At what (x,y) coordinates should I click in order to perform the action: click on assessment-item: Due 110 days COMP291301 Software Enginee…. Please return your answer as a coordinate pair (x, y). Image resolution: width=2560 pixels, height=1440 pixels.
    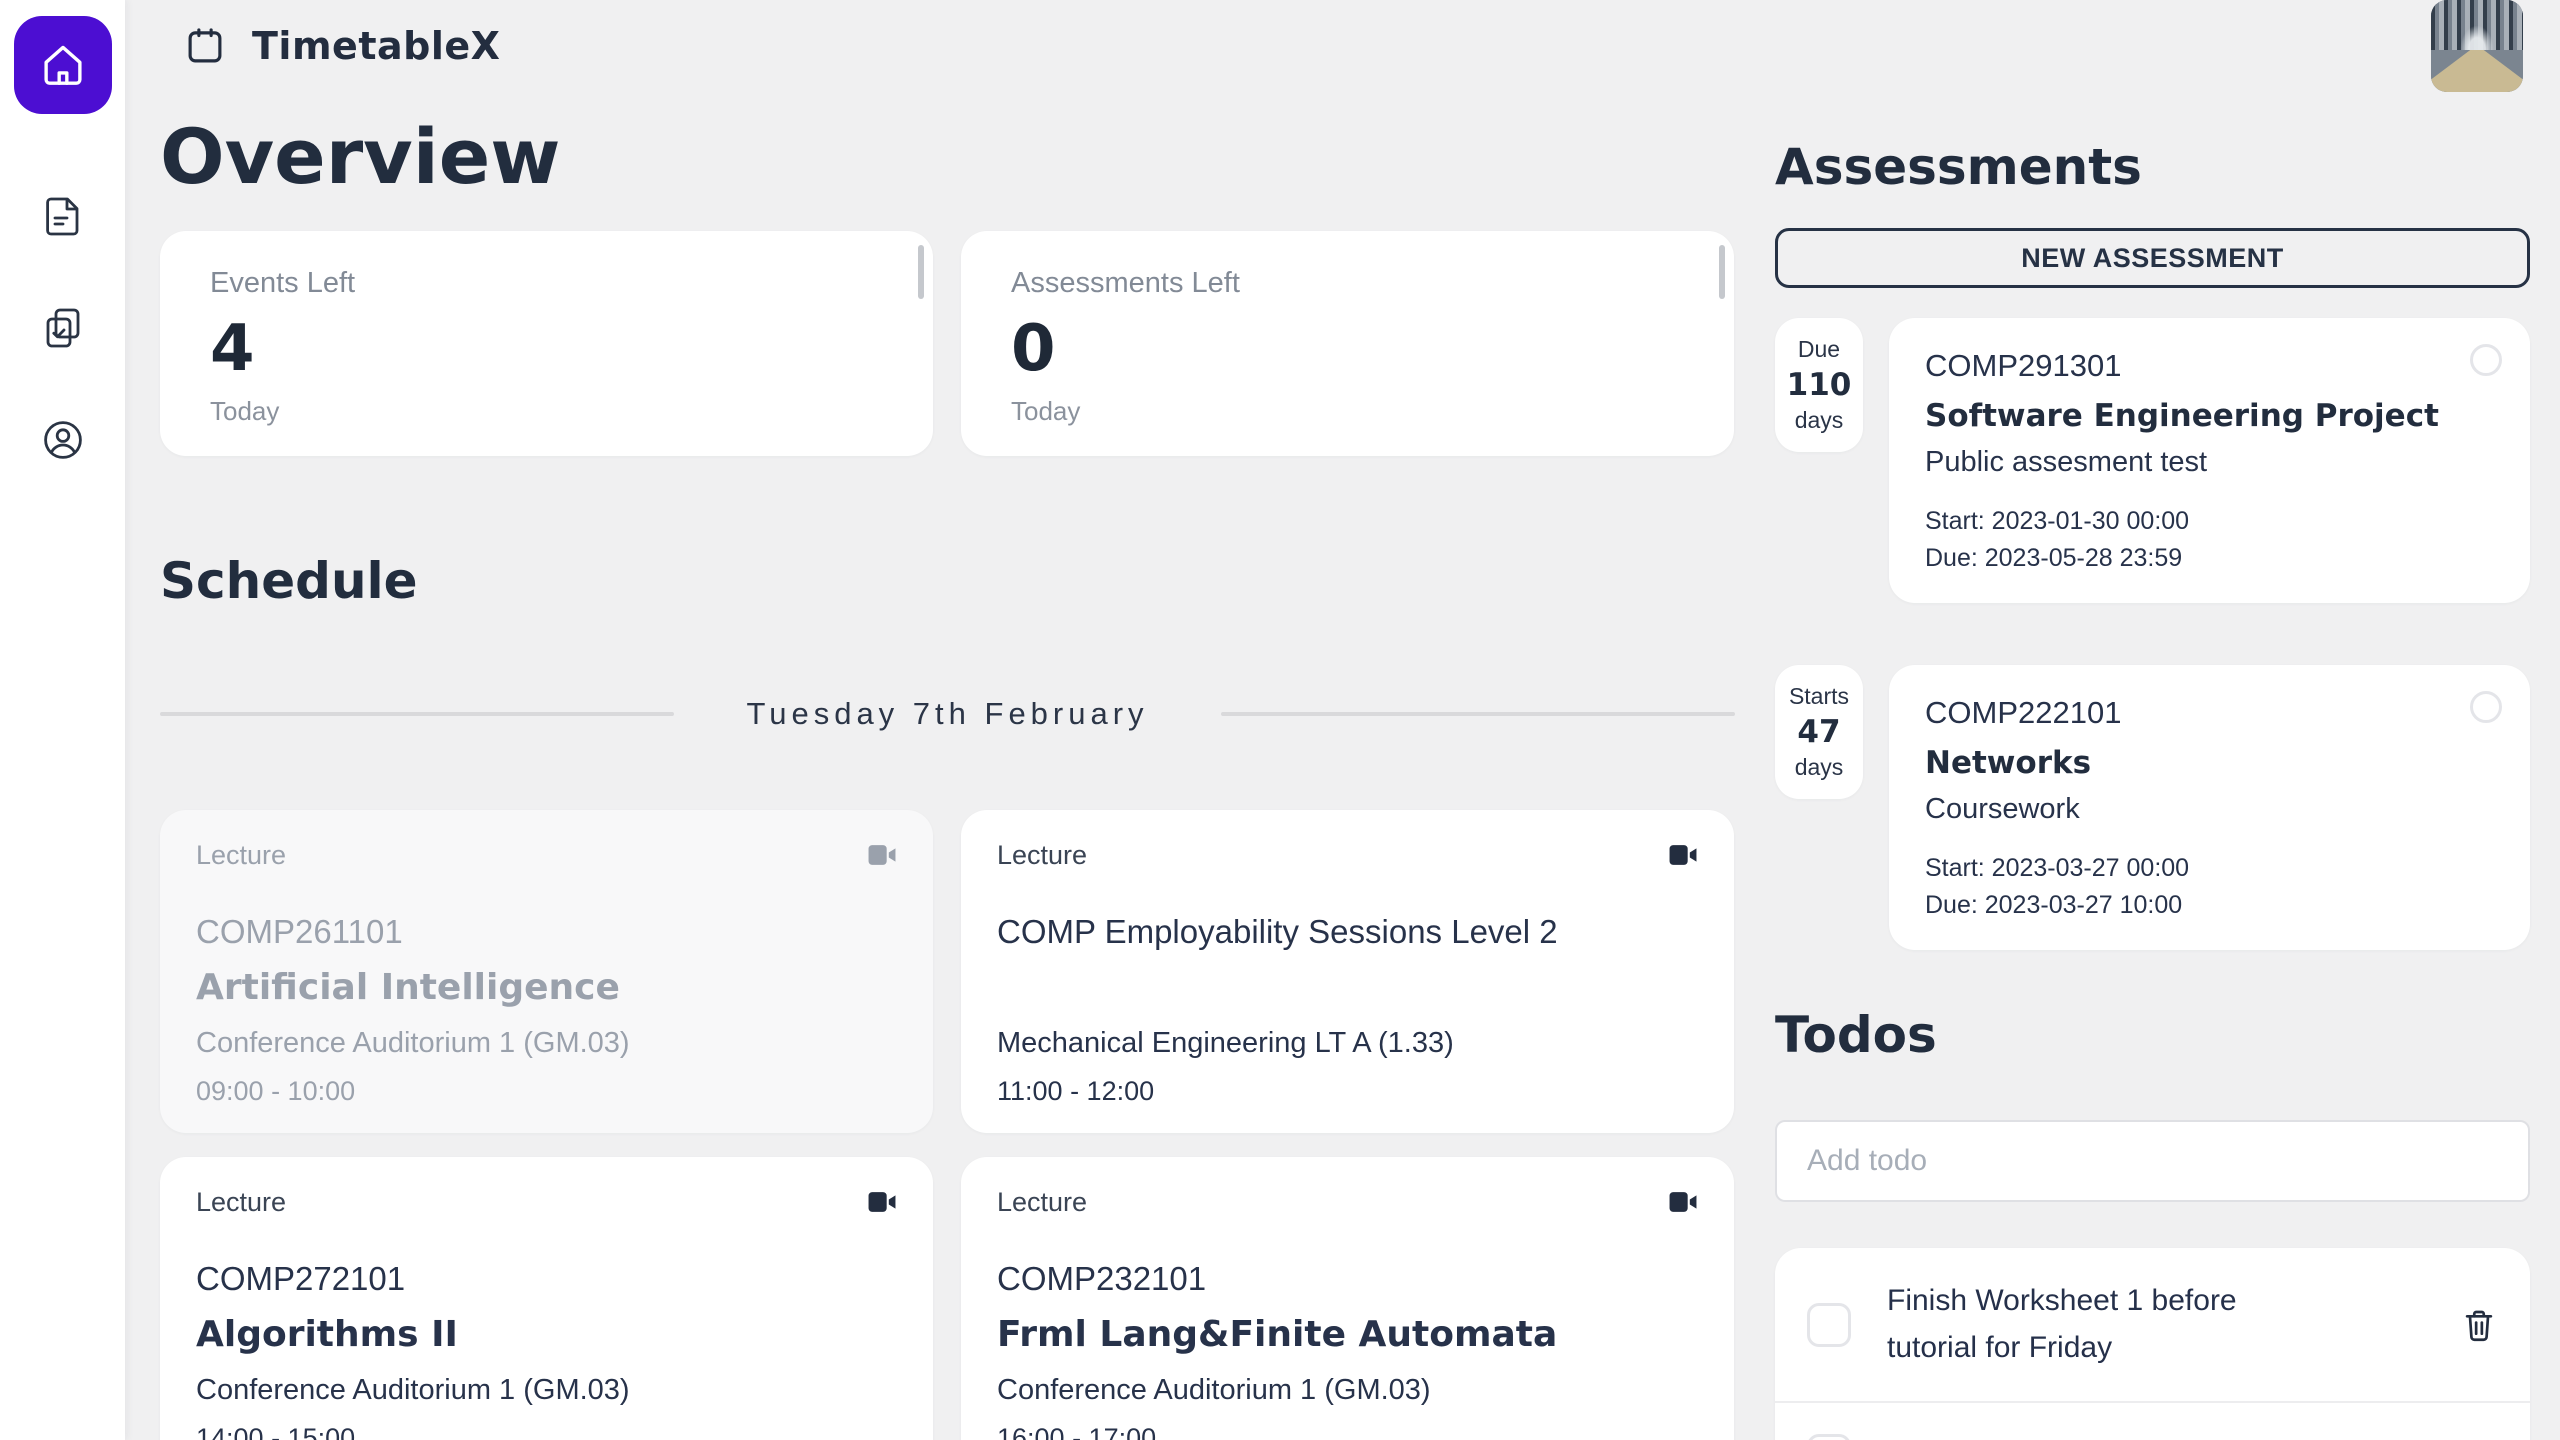
    Looking at the image, I should click on (2152, 460).